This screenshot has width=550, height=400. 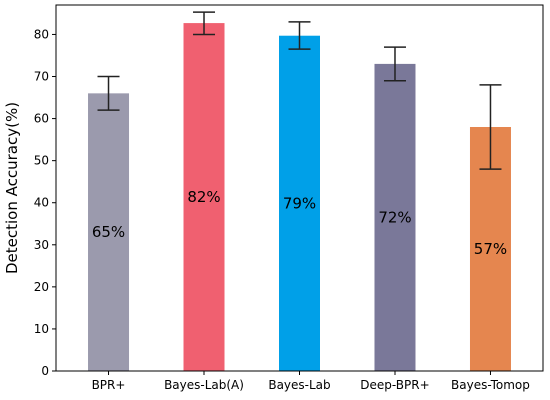 I want to click on y-tick-label: 40, so click(x=41, y=203).